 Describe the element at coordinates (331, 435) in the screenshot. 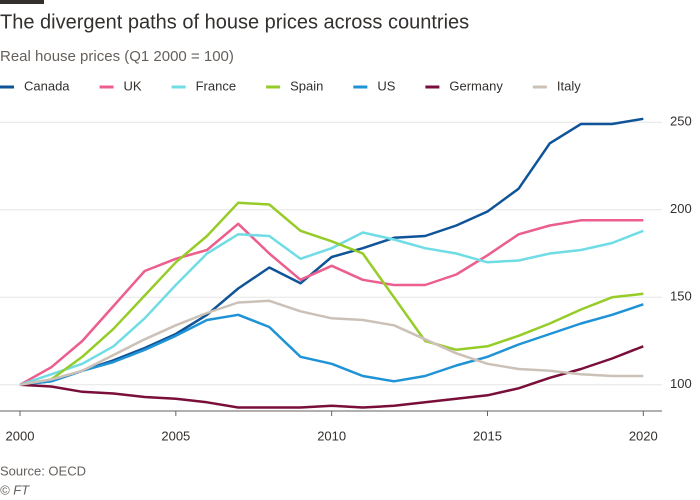

I see `x-tick-label: 2010` at that location.